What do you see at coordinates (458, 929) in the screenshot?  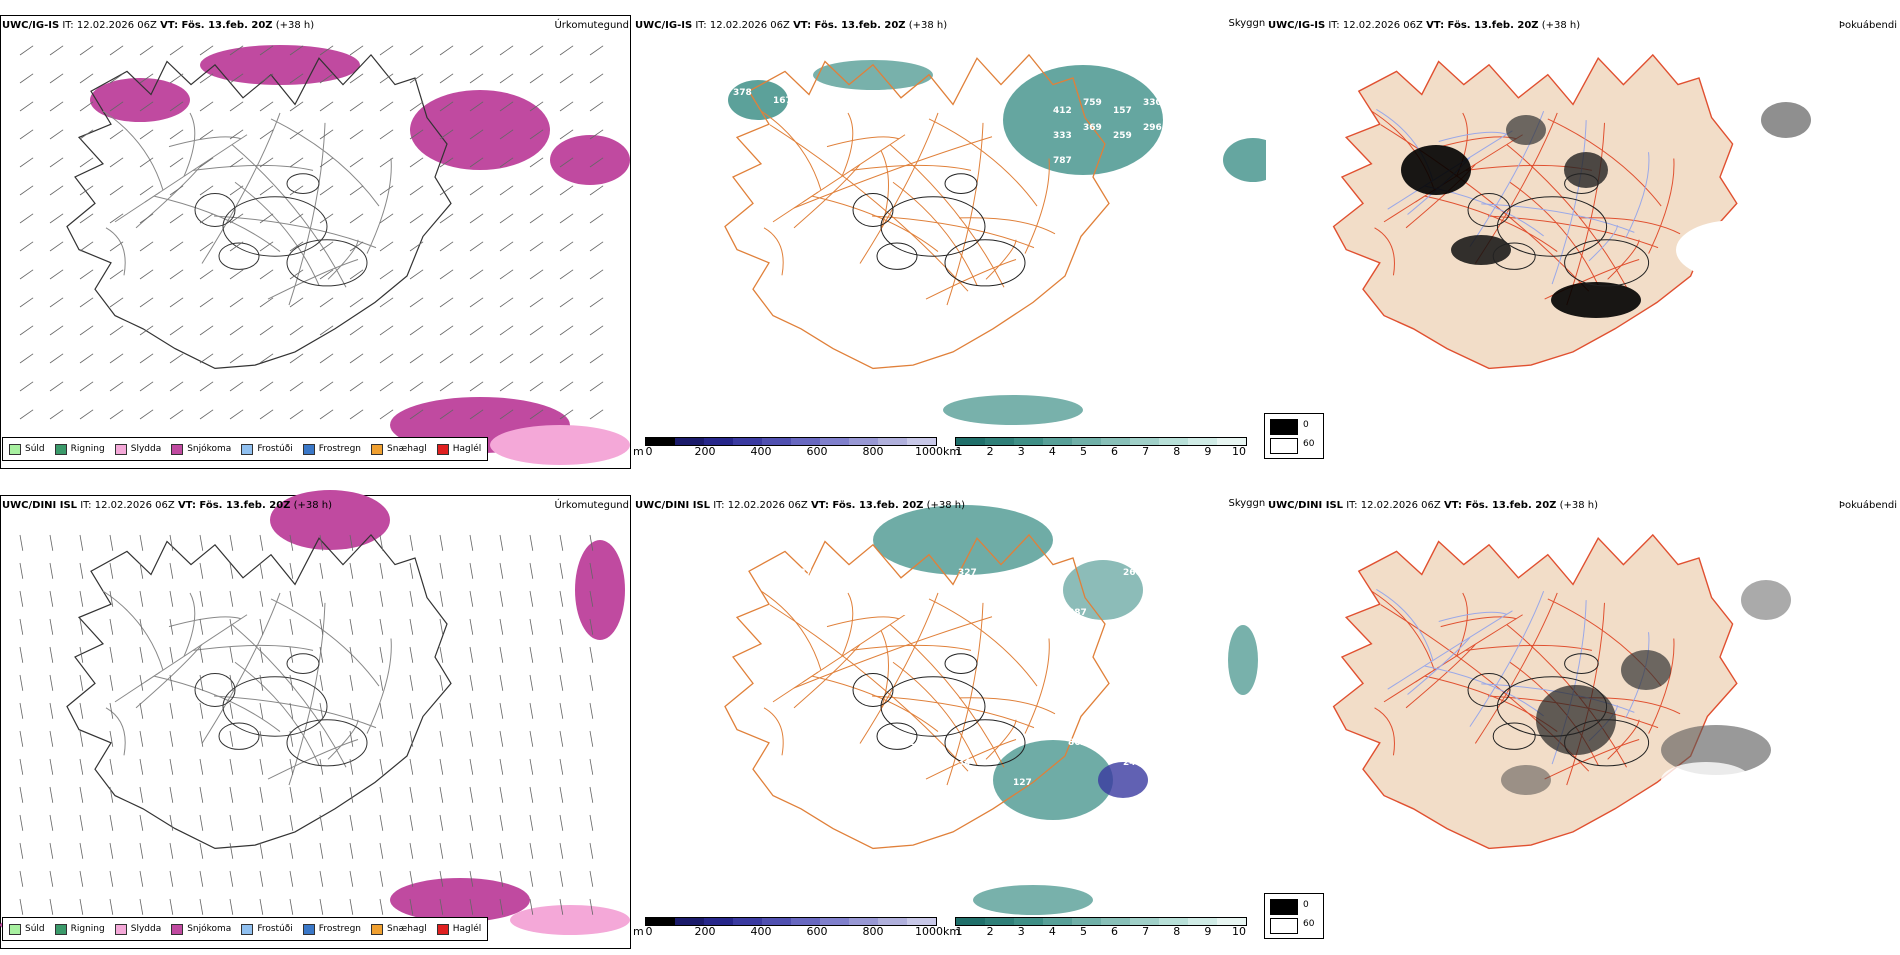 I see `legend-item: Haglél` at bounding box center [458, 929].